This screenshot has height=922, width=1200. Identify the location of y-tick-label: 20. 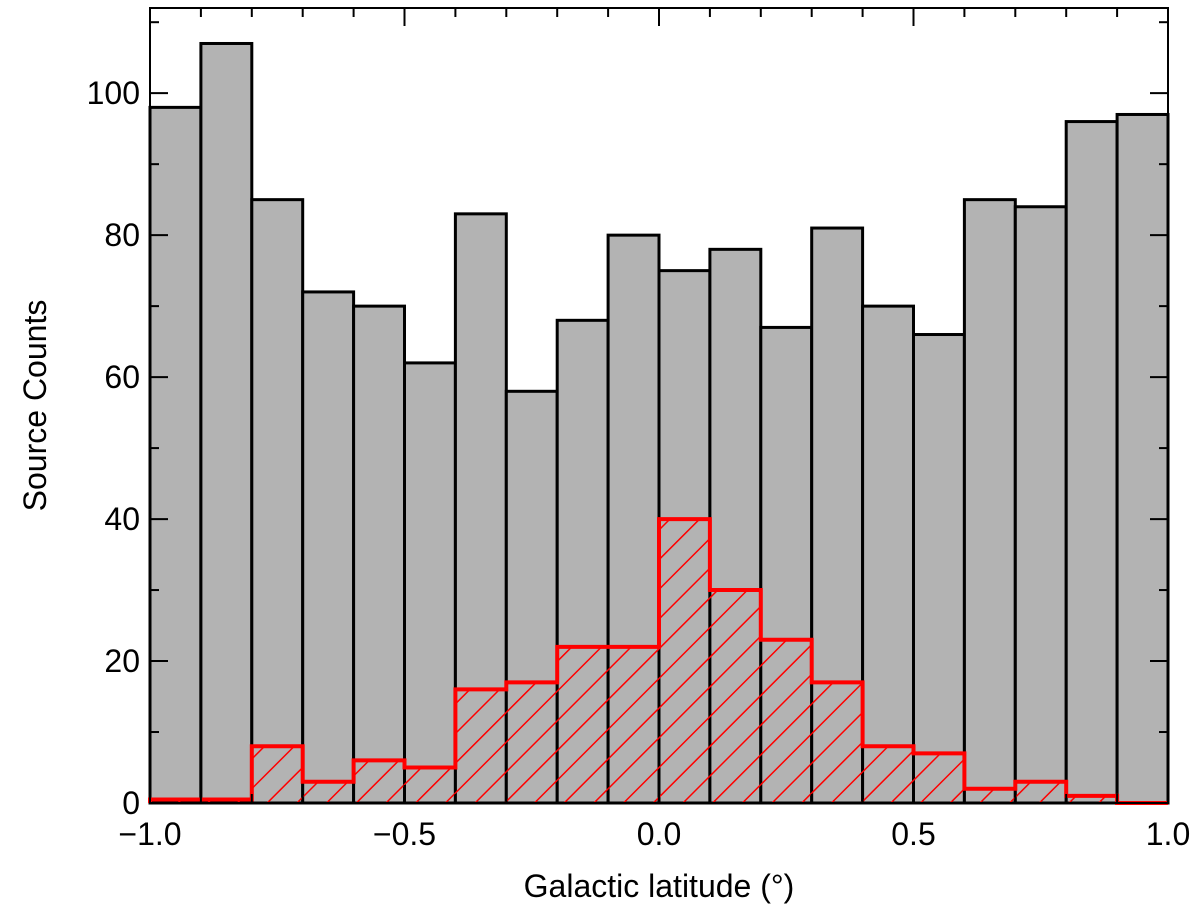
(122, 661).